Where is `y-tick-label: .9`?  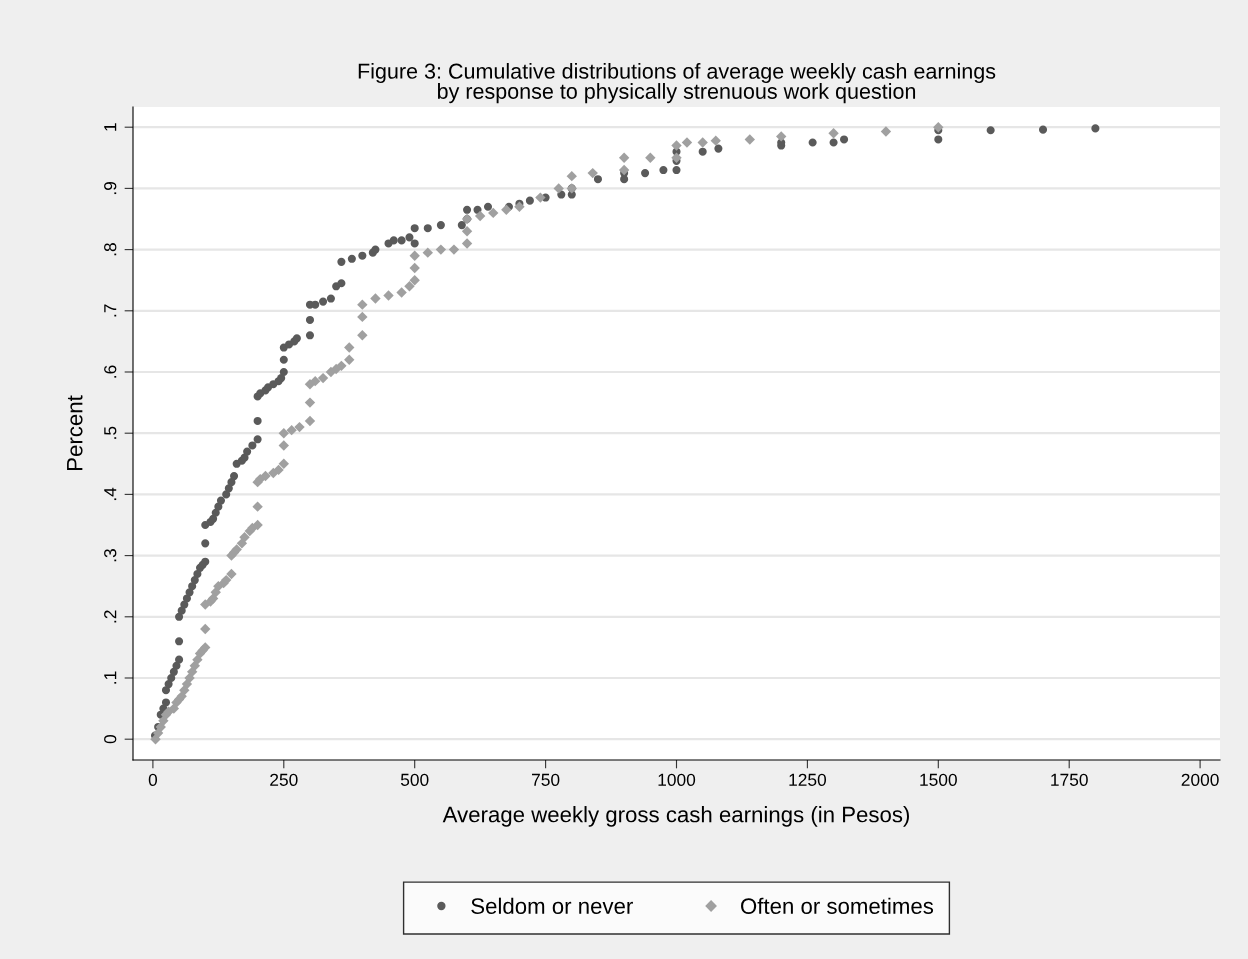 y-tick-label: .9 is located at coordinates (110, 188).